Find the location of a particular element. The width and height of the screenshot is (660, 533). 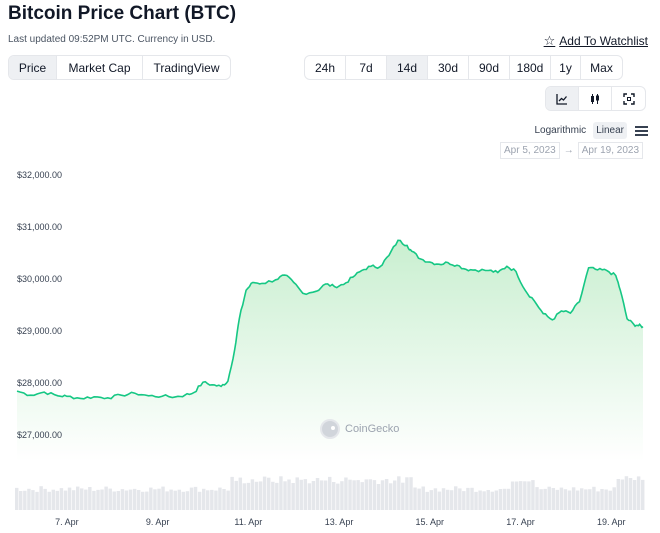

scale-toggle: Logarithmic Linear is located at coordinates (589, 130).